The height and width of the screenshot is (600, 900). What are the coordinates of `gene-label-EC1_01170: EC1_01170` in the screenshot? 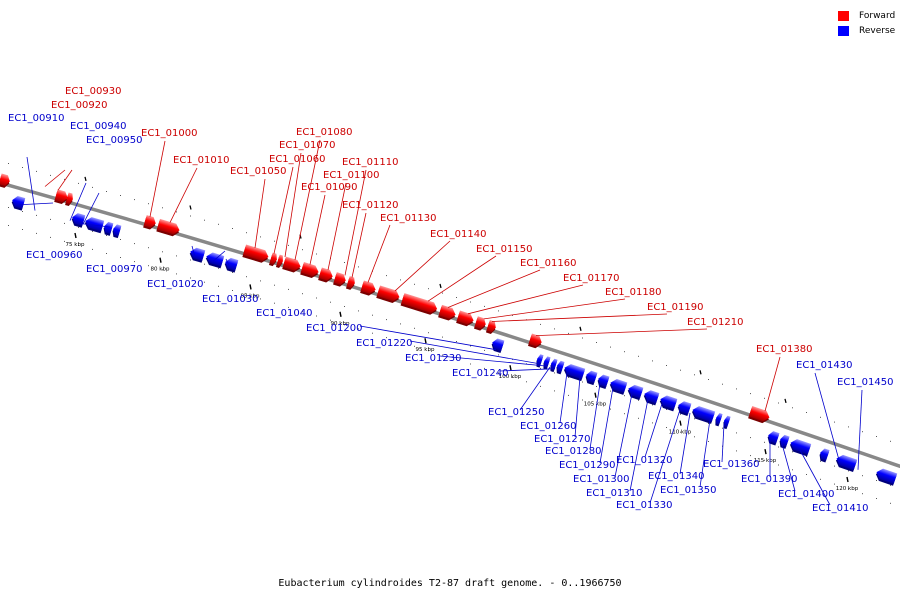 It's located at (591, 278).